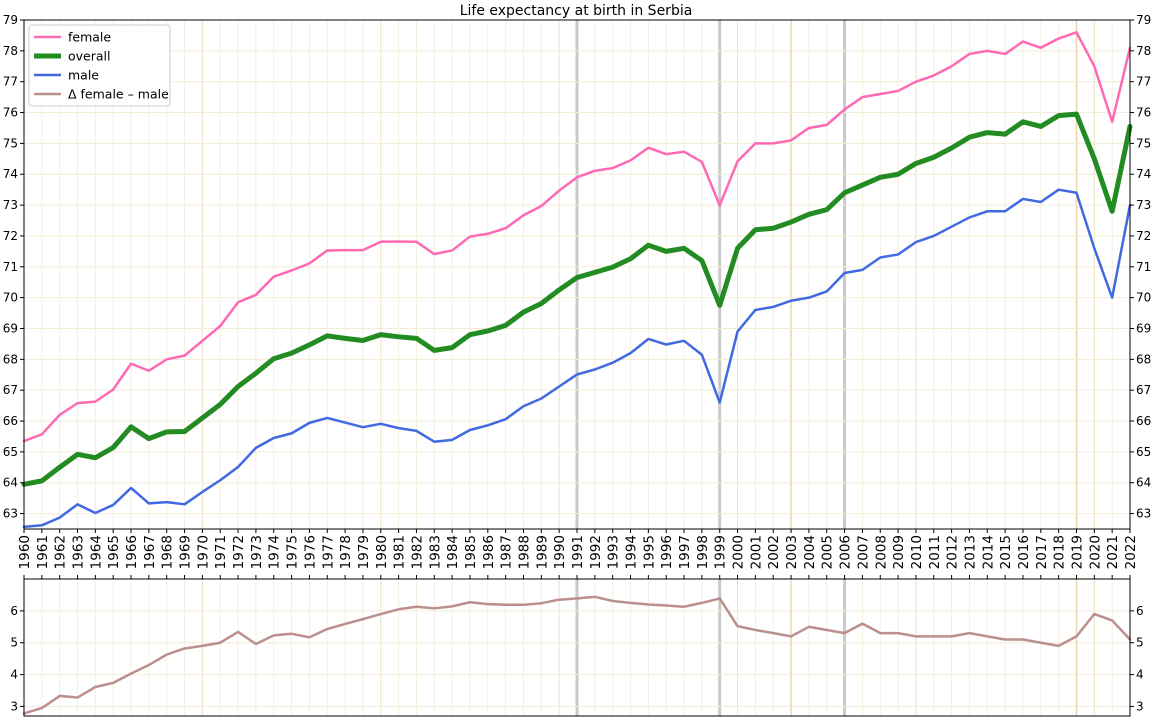 The width and height of the screenshot is (1153, 721). What do you see at coordinates (507, 552) in the screenshot?
I see `x-tick-label: 1987` at bounding box center [507, 552].